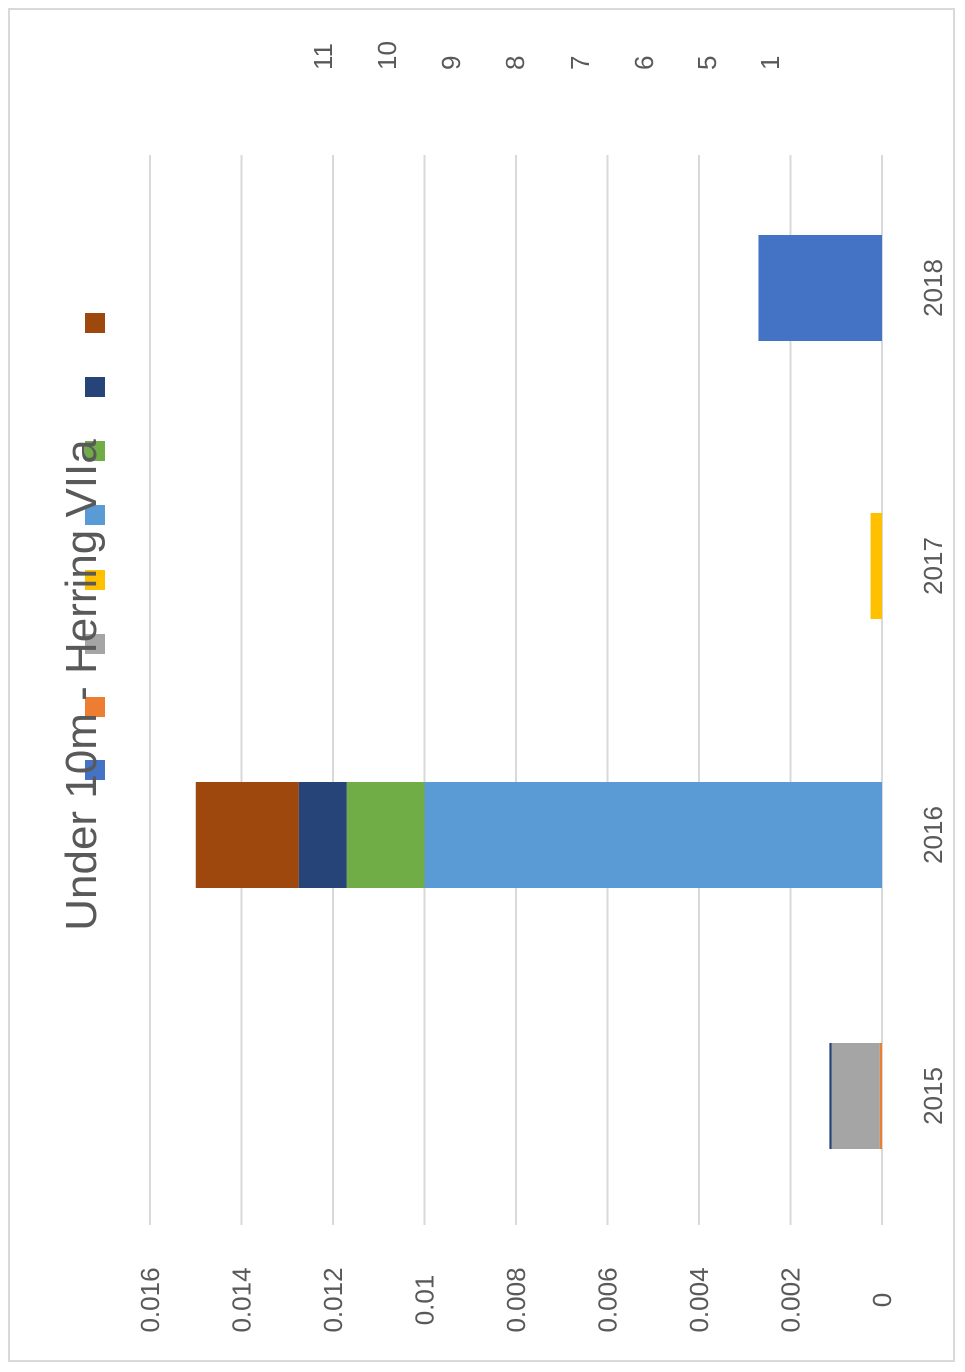 Image resolution: width=965 pixels, height=1372 pixels. I want to click on legend-label: 6, so click(644, 63).